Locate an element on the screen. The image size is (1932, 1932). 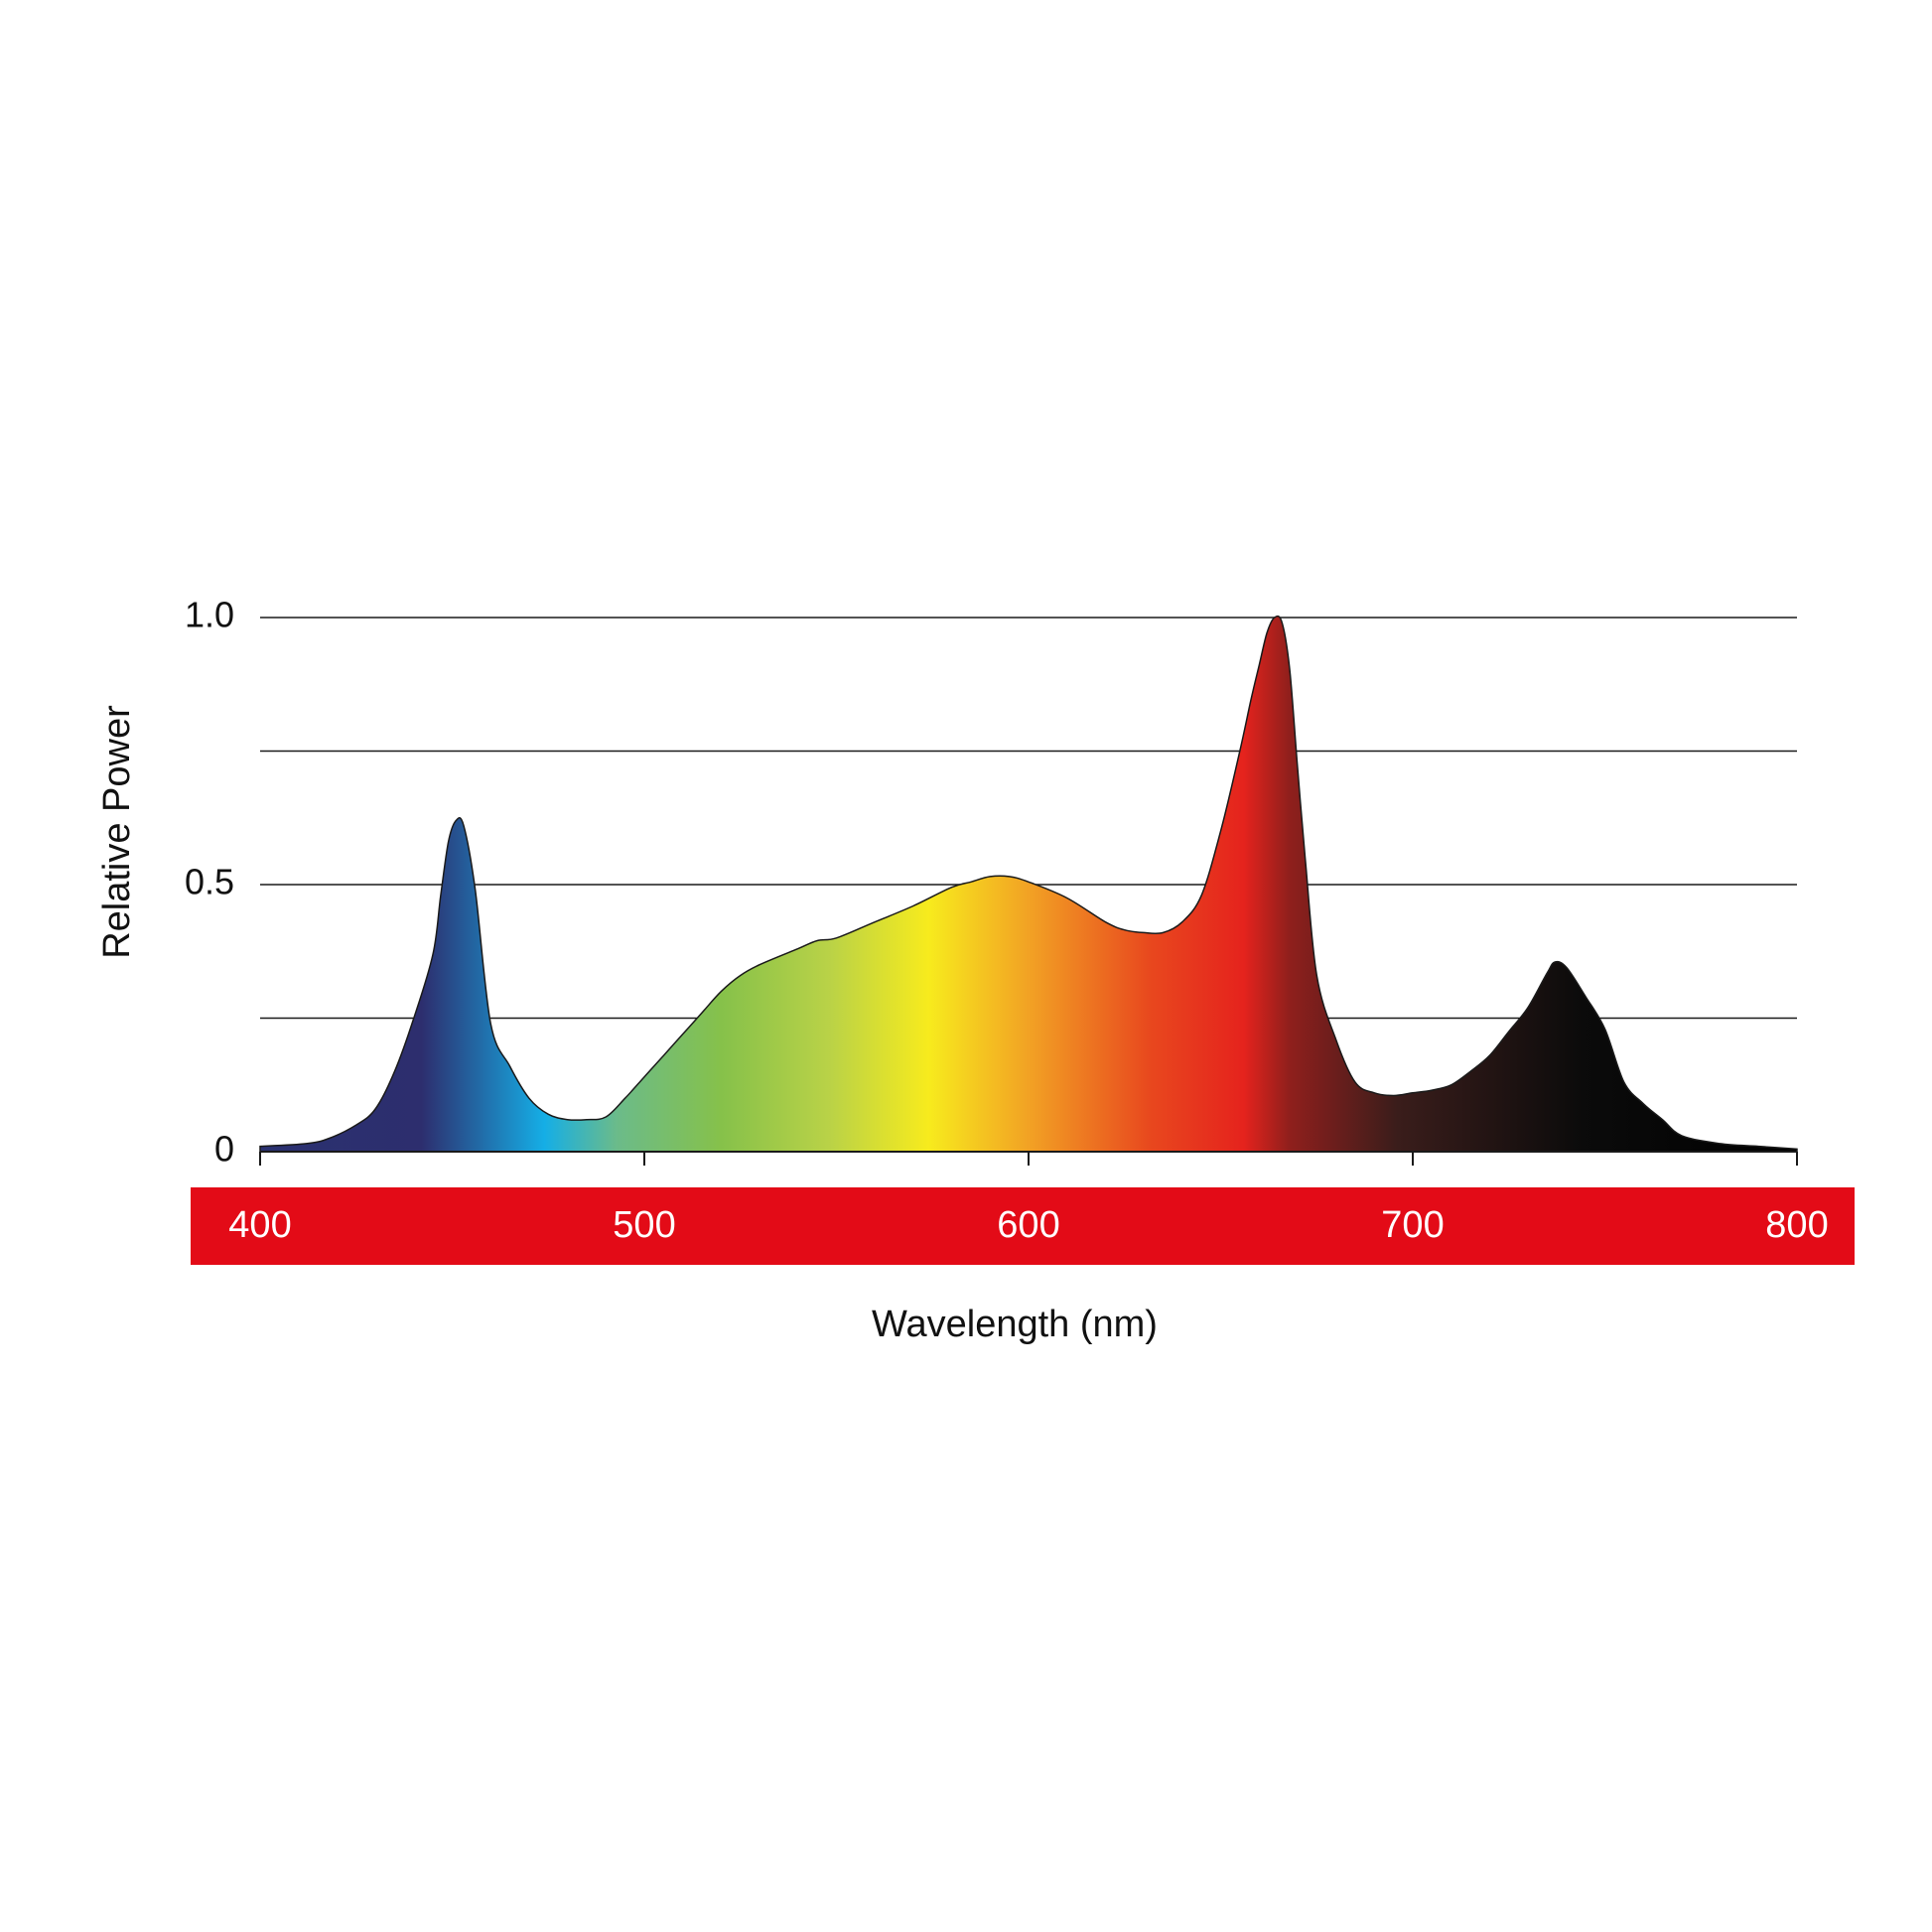
x-tick-labels: 400 500 600 700 800 is located at coordinates (1028, 1225).